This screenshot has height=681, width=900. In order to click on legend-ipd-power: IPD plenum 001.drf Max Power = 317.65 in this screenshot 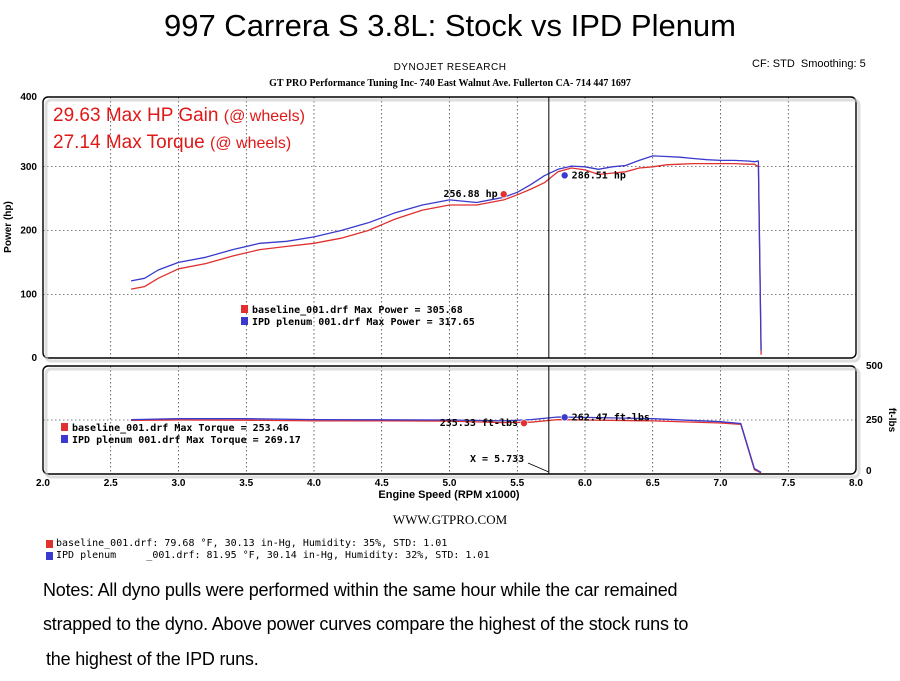, I will do `click(363, 322)`.